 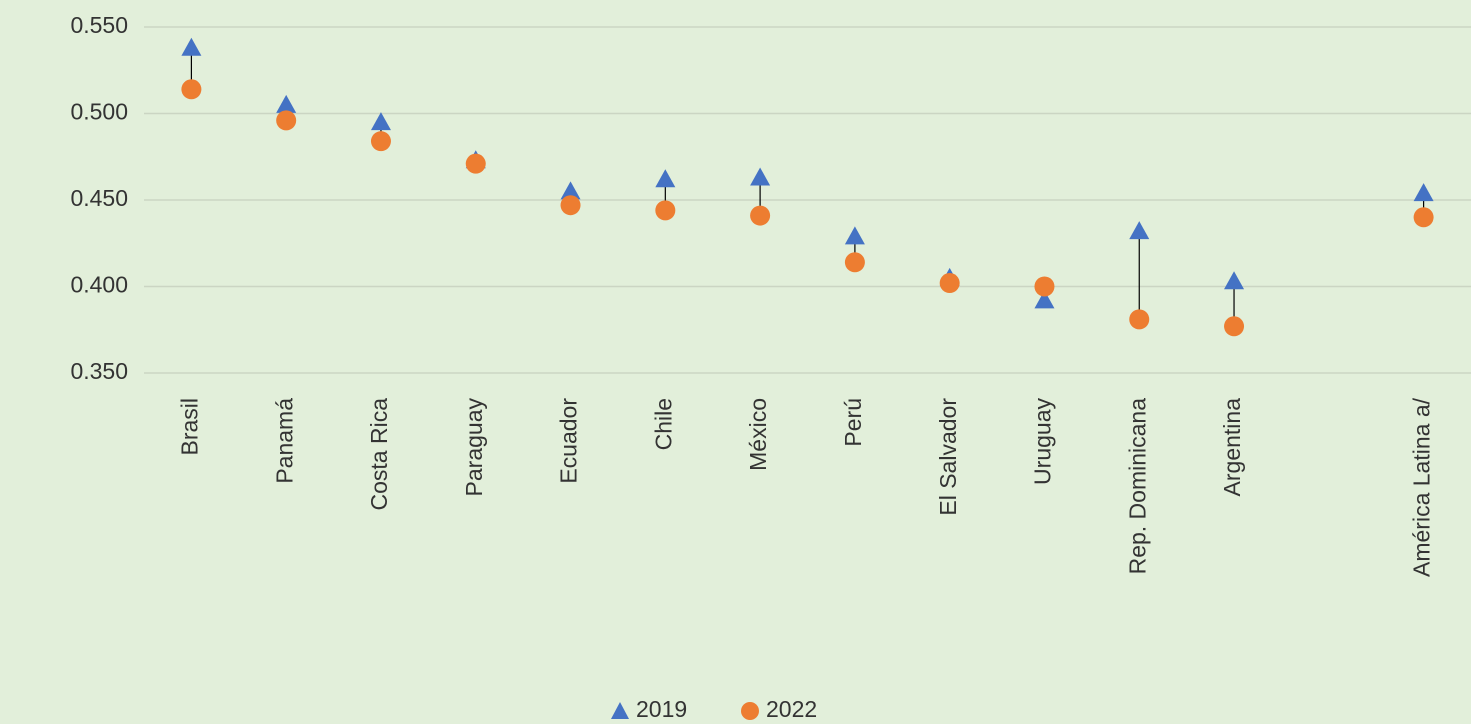 I want to click on y-tick-label: 0.400, so click(x=99, y=285).